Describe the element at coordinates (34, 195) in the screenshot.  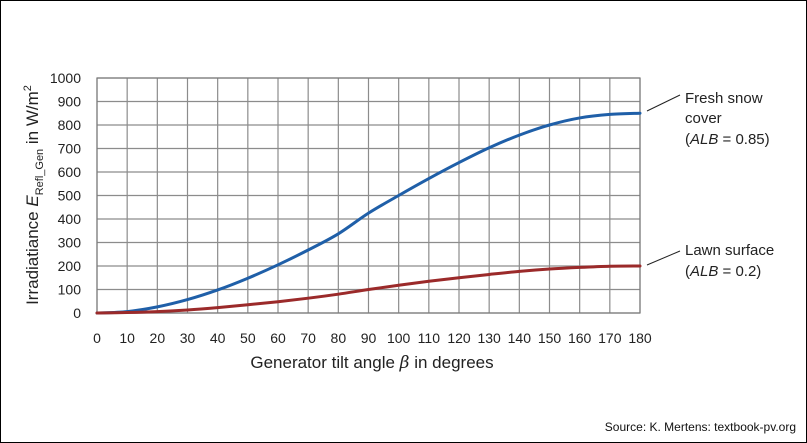
I see `y-axis-title: Irradiatiance ERefl_Gen in W/m2` at that location.